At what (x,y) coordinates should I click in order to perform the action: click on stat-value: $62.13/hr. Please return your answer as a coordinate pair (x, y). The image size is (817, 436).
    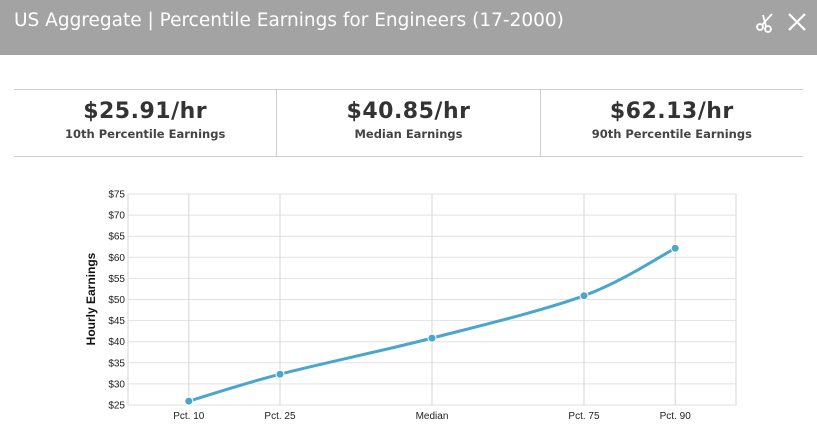
    Looking at the image, I should click on (671, 111).